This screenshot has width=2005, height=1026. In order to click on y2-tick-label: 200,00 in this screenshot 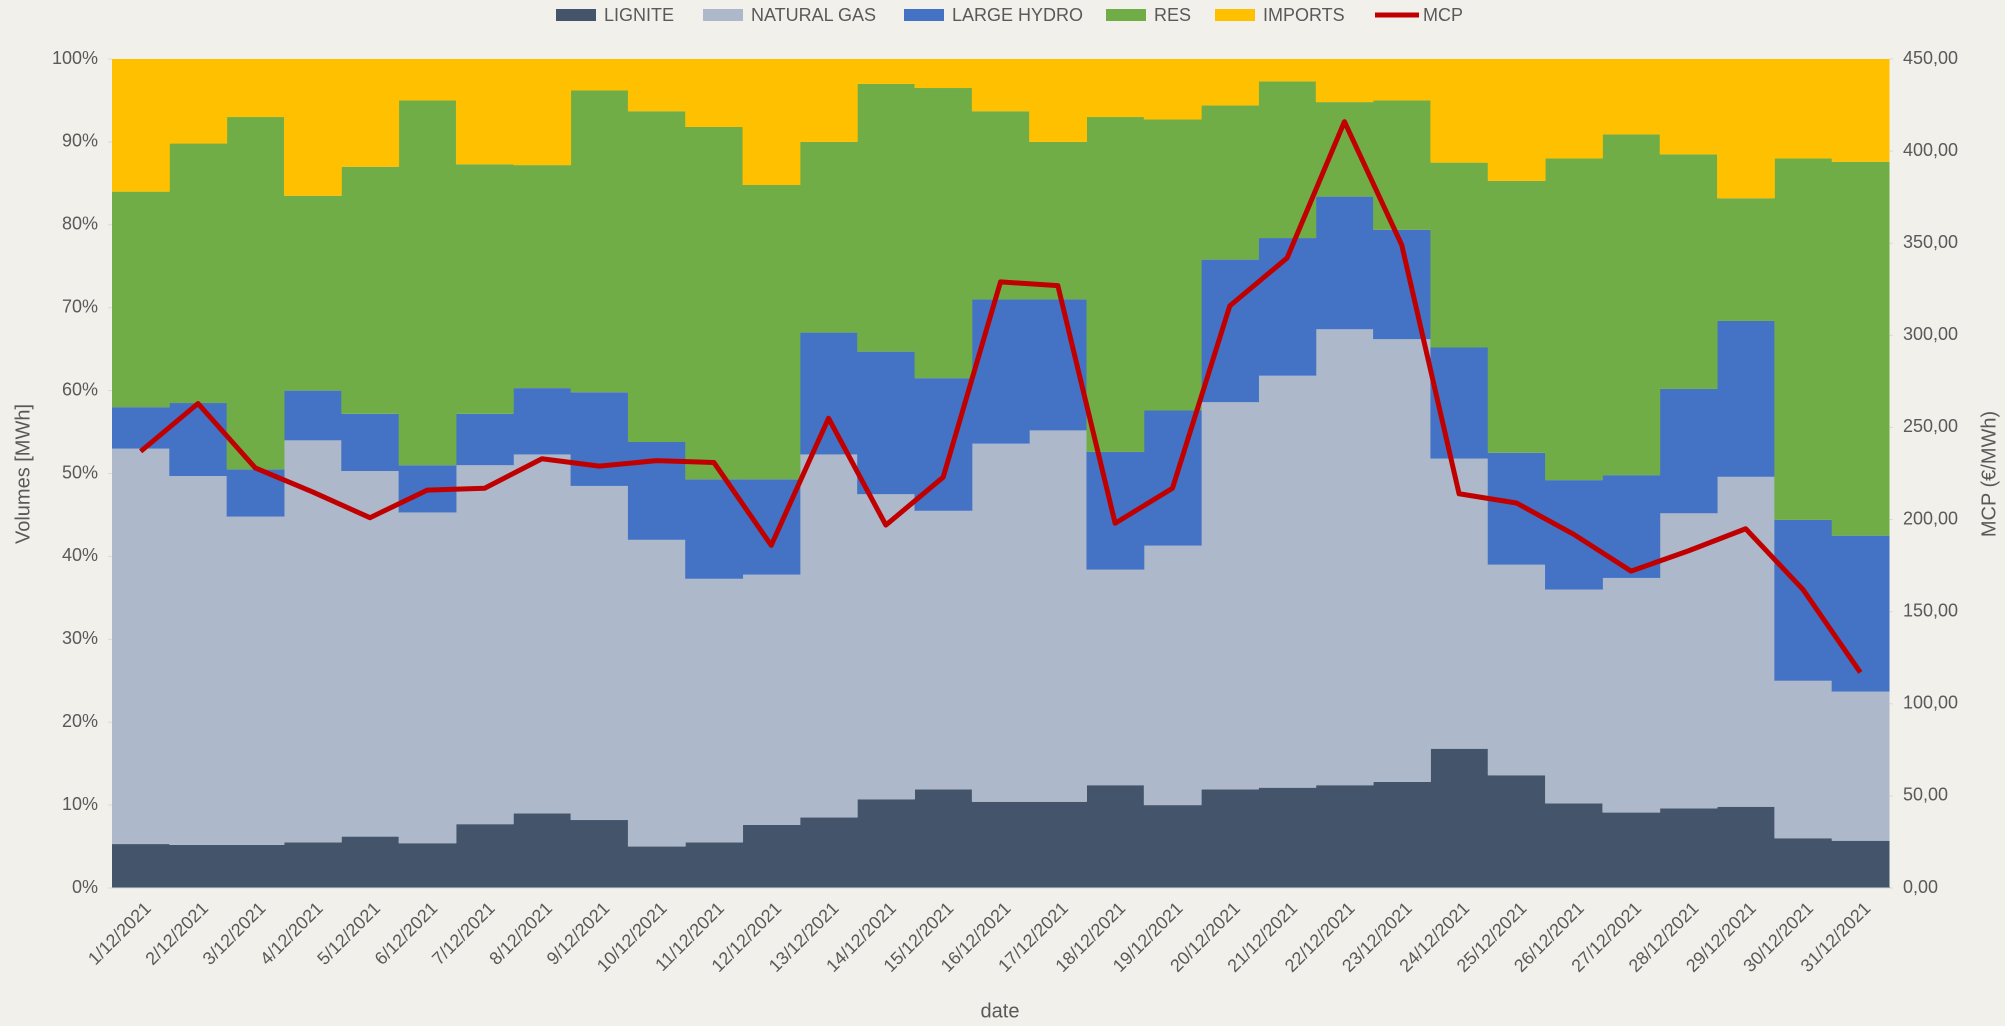, I will do `click(1930, 518)`.